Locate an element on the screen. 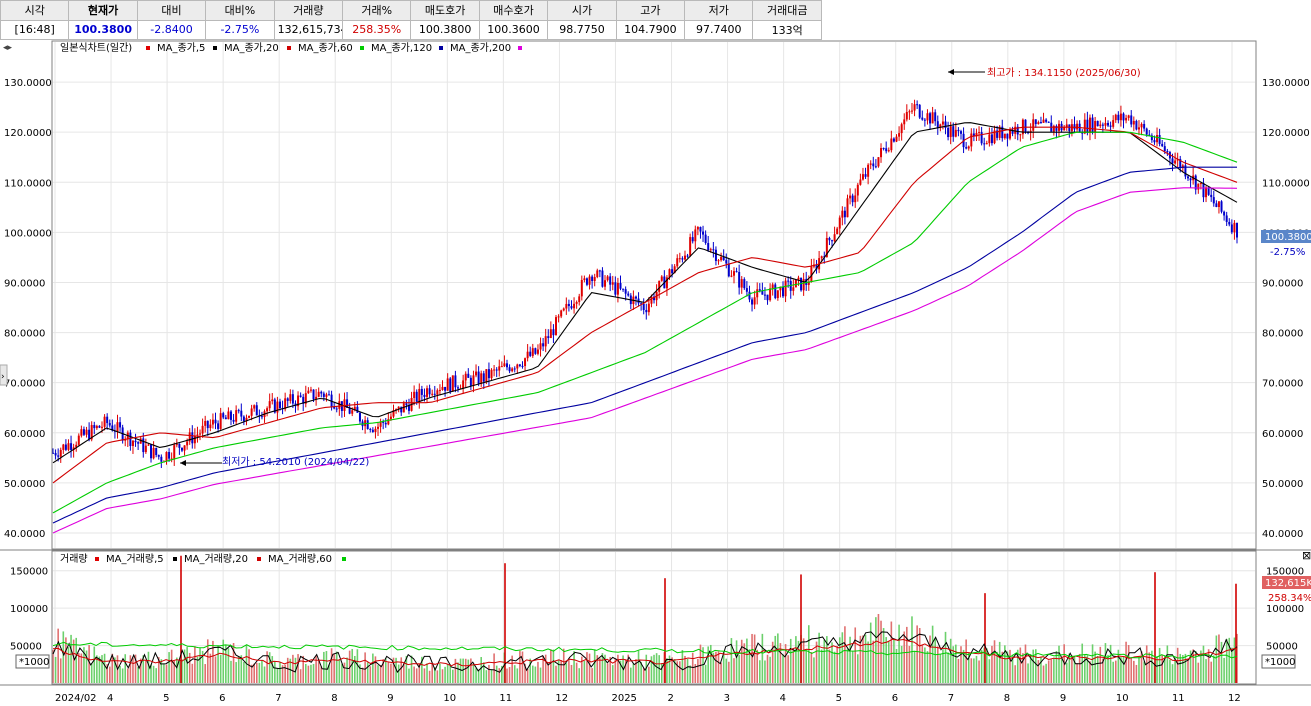 The width and height of the screenshot is (1311, 706). volume-legend-title: 거래량 is located at coordinates (74, 559).